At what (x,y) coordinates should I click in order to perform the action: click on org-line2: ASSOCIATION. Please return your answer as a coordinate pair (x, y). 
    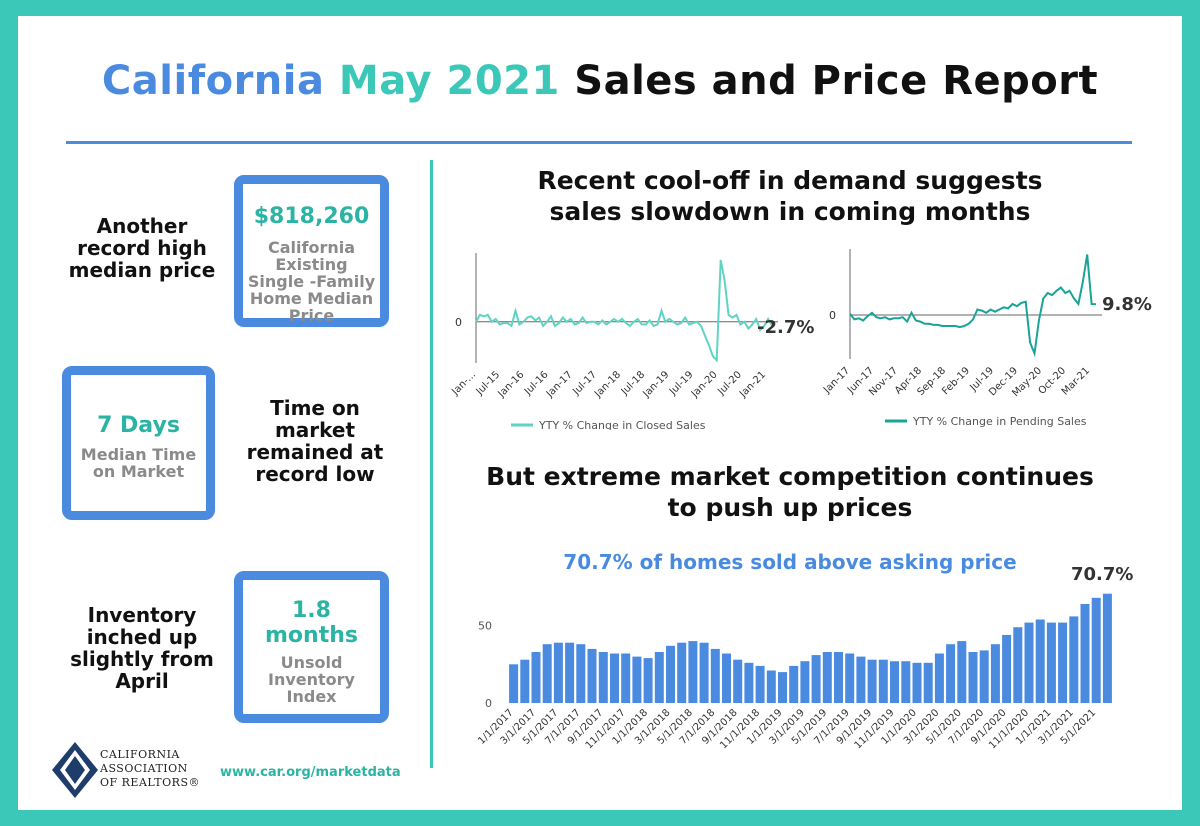
    Looking at the image, I should click on (144, 768).